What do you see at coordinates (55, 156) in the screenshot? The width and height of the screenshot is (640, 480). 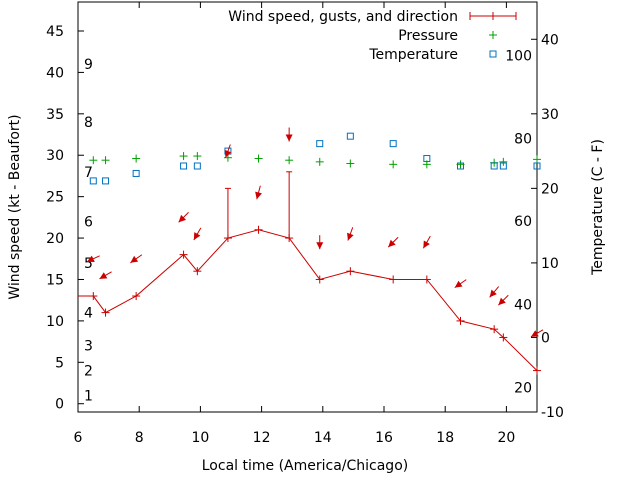 I see `y-tick-label: 30` at bounding box center [55, 156].